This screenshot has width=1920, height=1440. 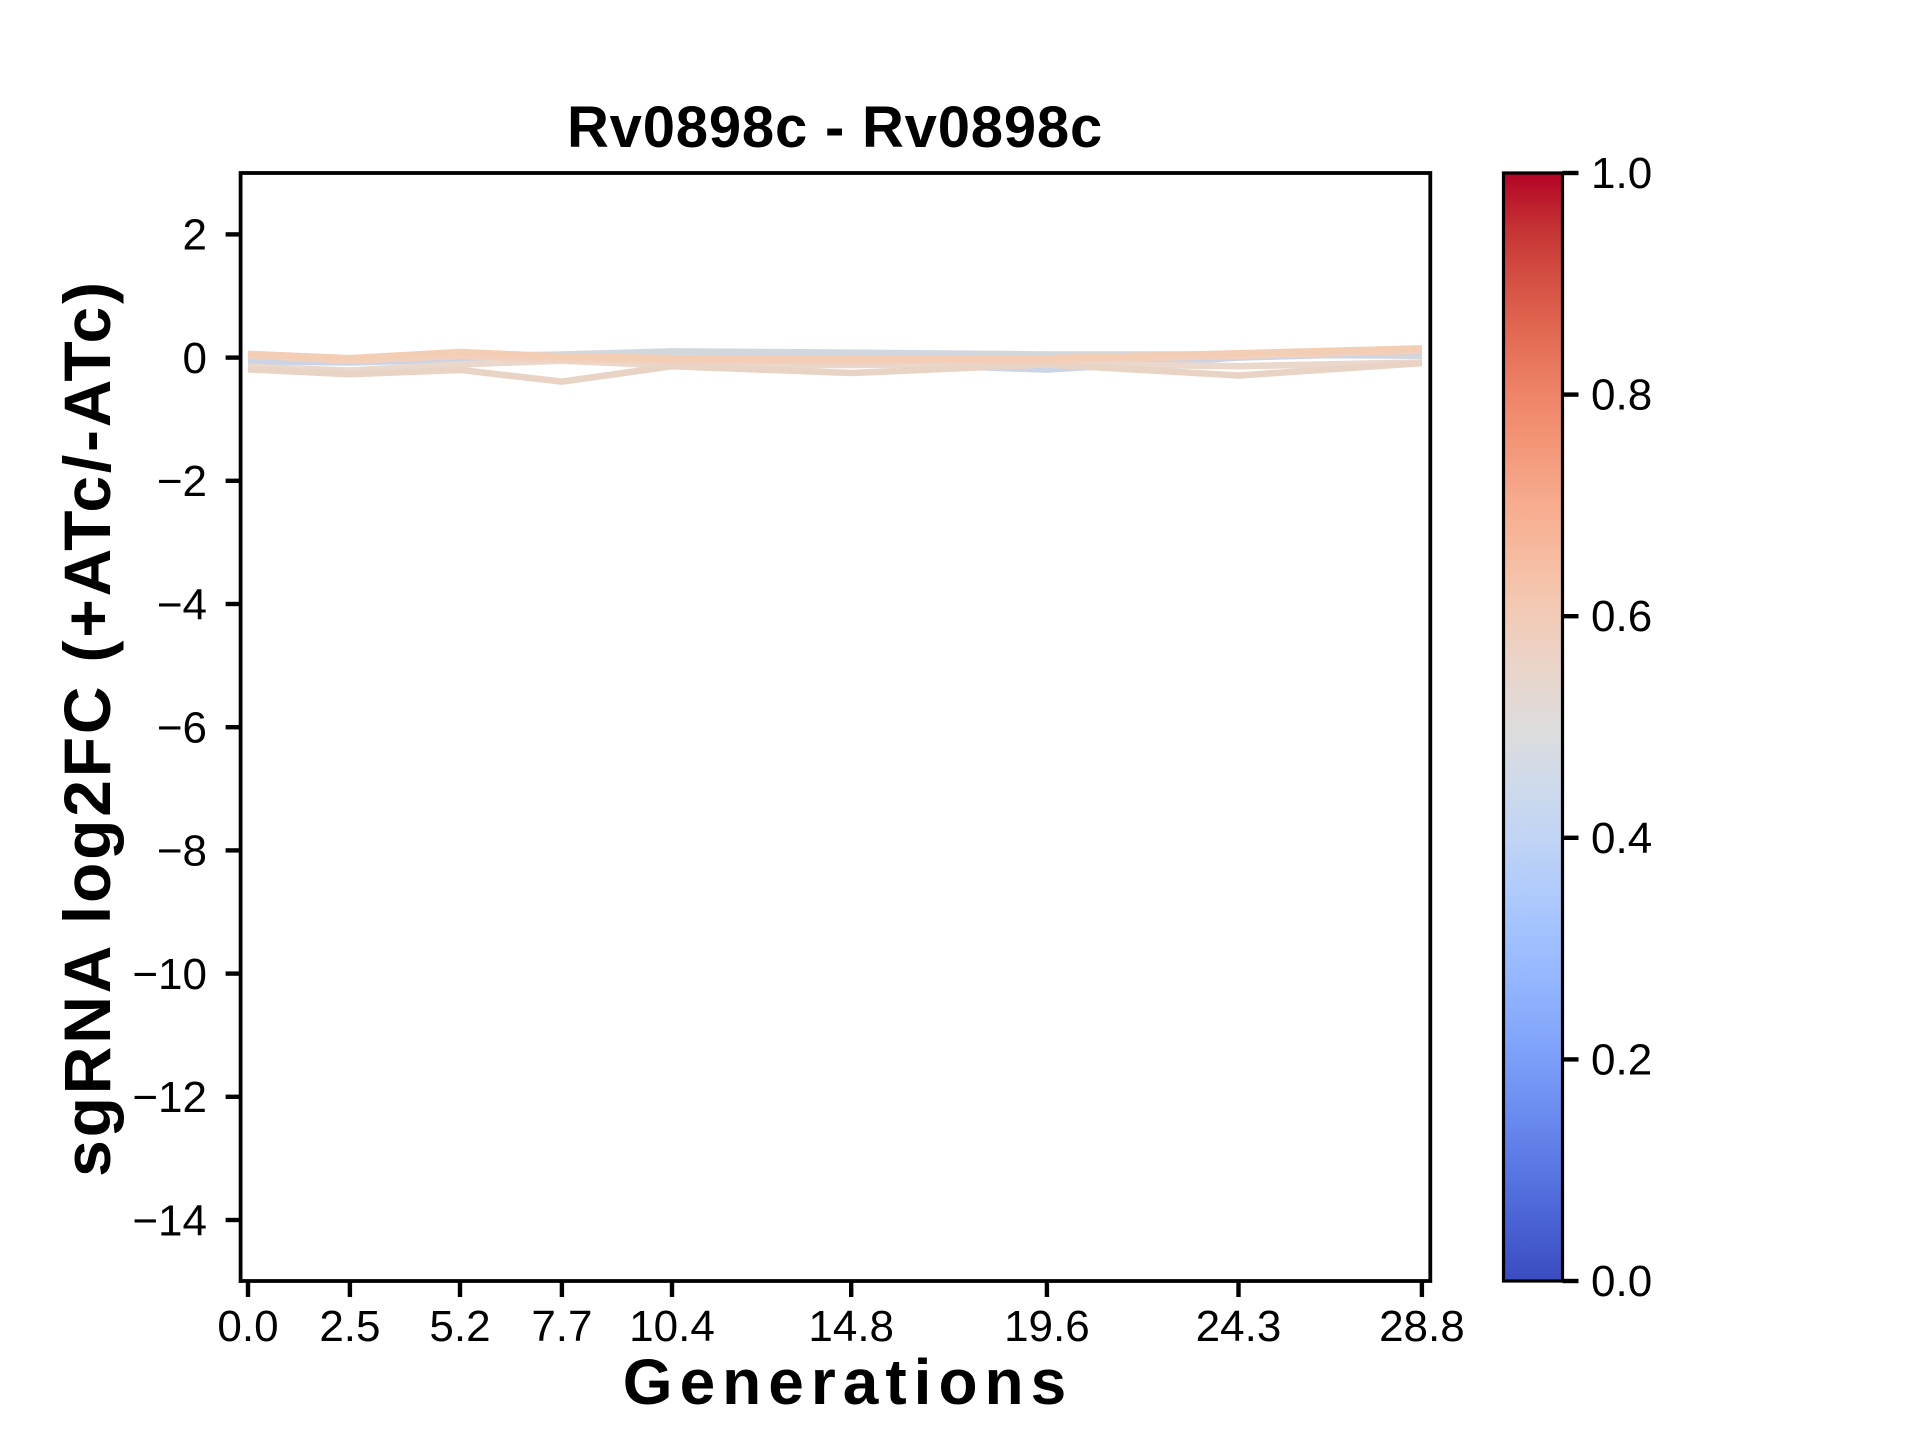 I want to click on svg-text: −10, so click(x=169, y=974).